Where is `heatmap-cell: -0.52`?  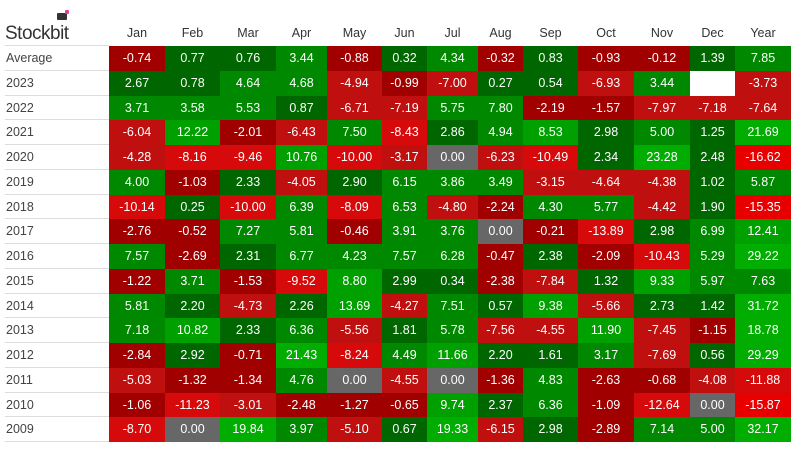
heatmap-cell: -0.52 is located at coordinates (192, 231).